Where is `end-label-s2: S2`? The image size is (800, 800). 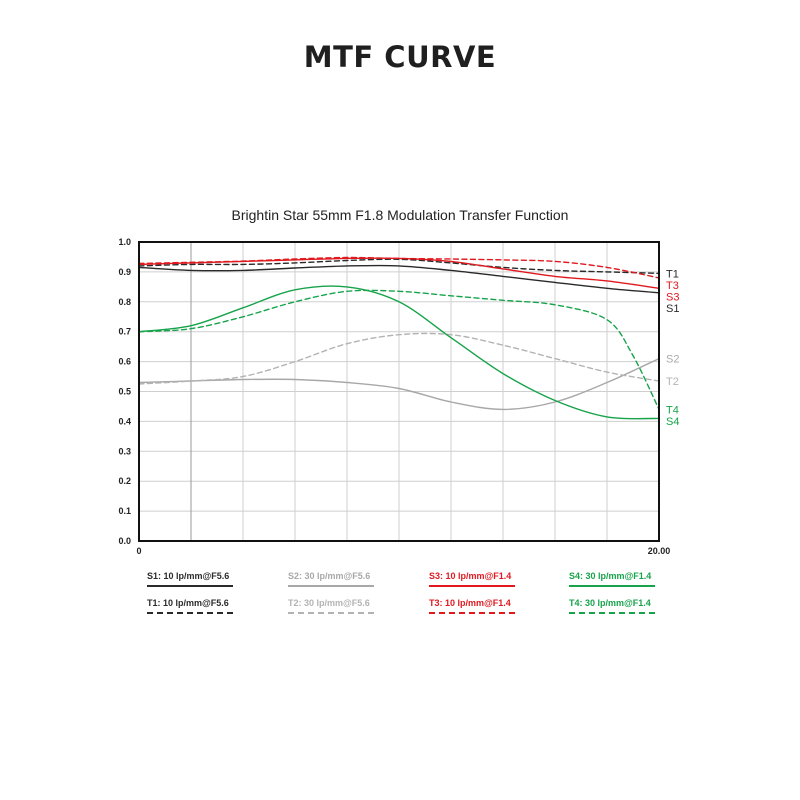 end-label-s2: S2 is located at coordinates (672, 360).